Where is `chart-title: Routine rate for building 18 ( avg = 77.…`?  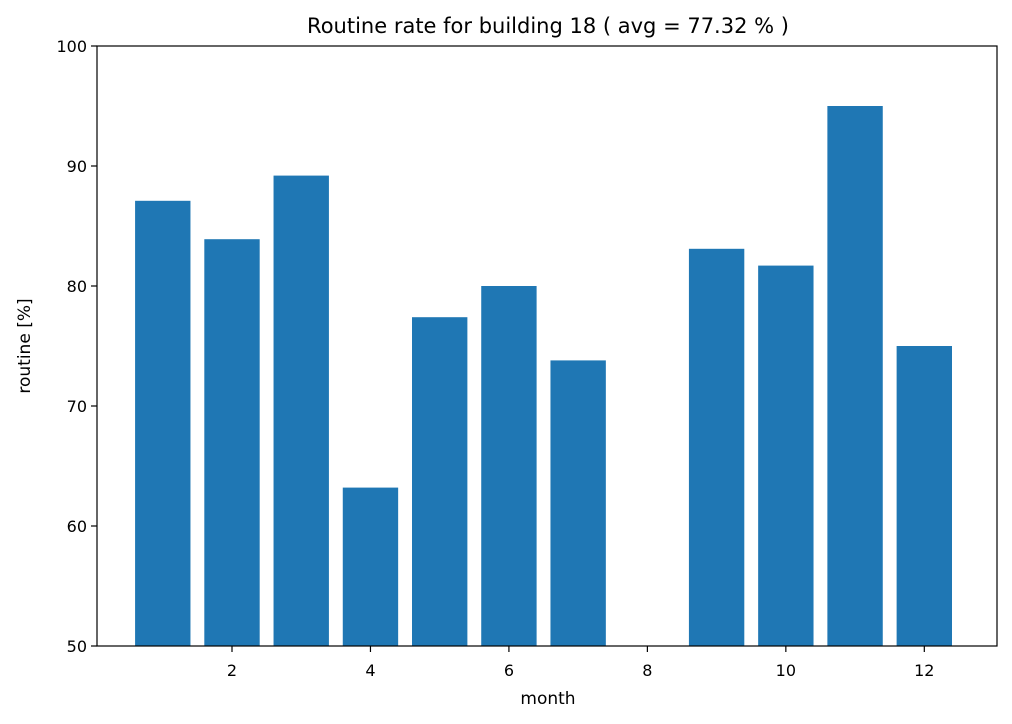 chart-title: Routine rate for building 18 ( avg = 77.… is located at coordinates (548, 26).